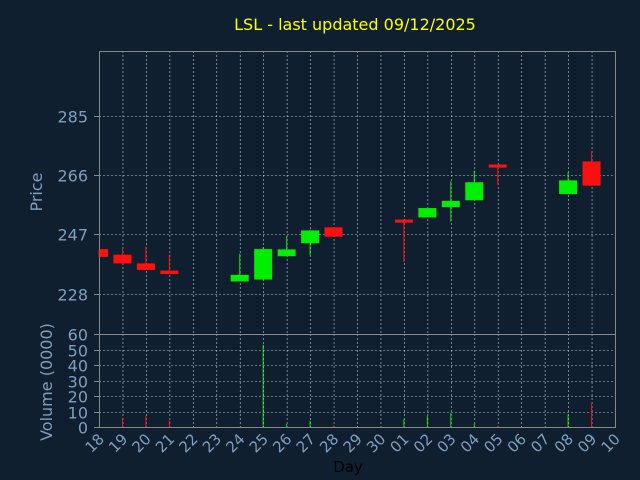 This screenshot has height=480, width=640. Describe the element at coordinates (78, 382) in the screenshot. I see `volume-tick-label: 30` at that location.